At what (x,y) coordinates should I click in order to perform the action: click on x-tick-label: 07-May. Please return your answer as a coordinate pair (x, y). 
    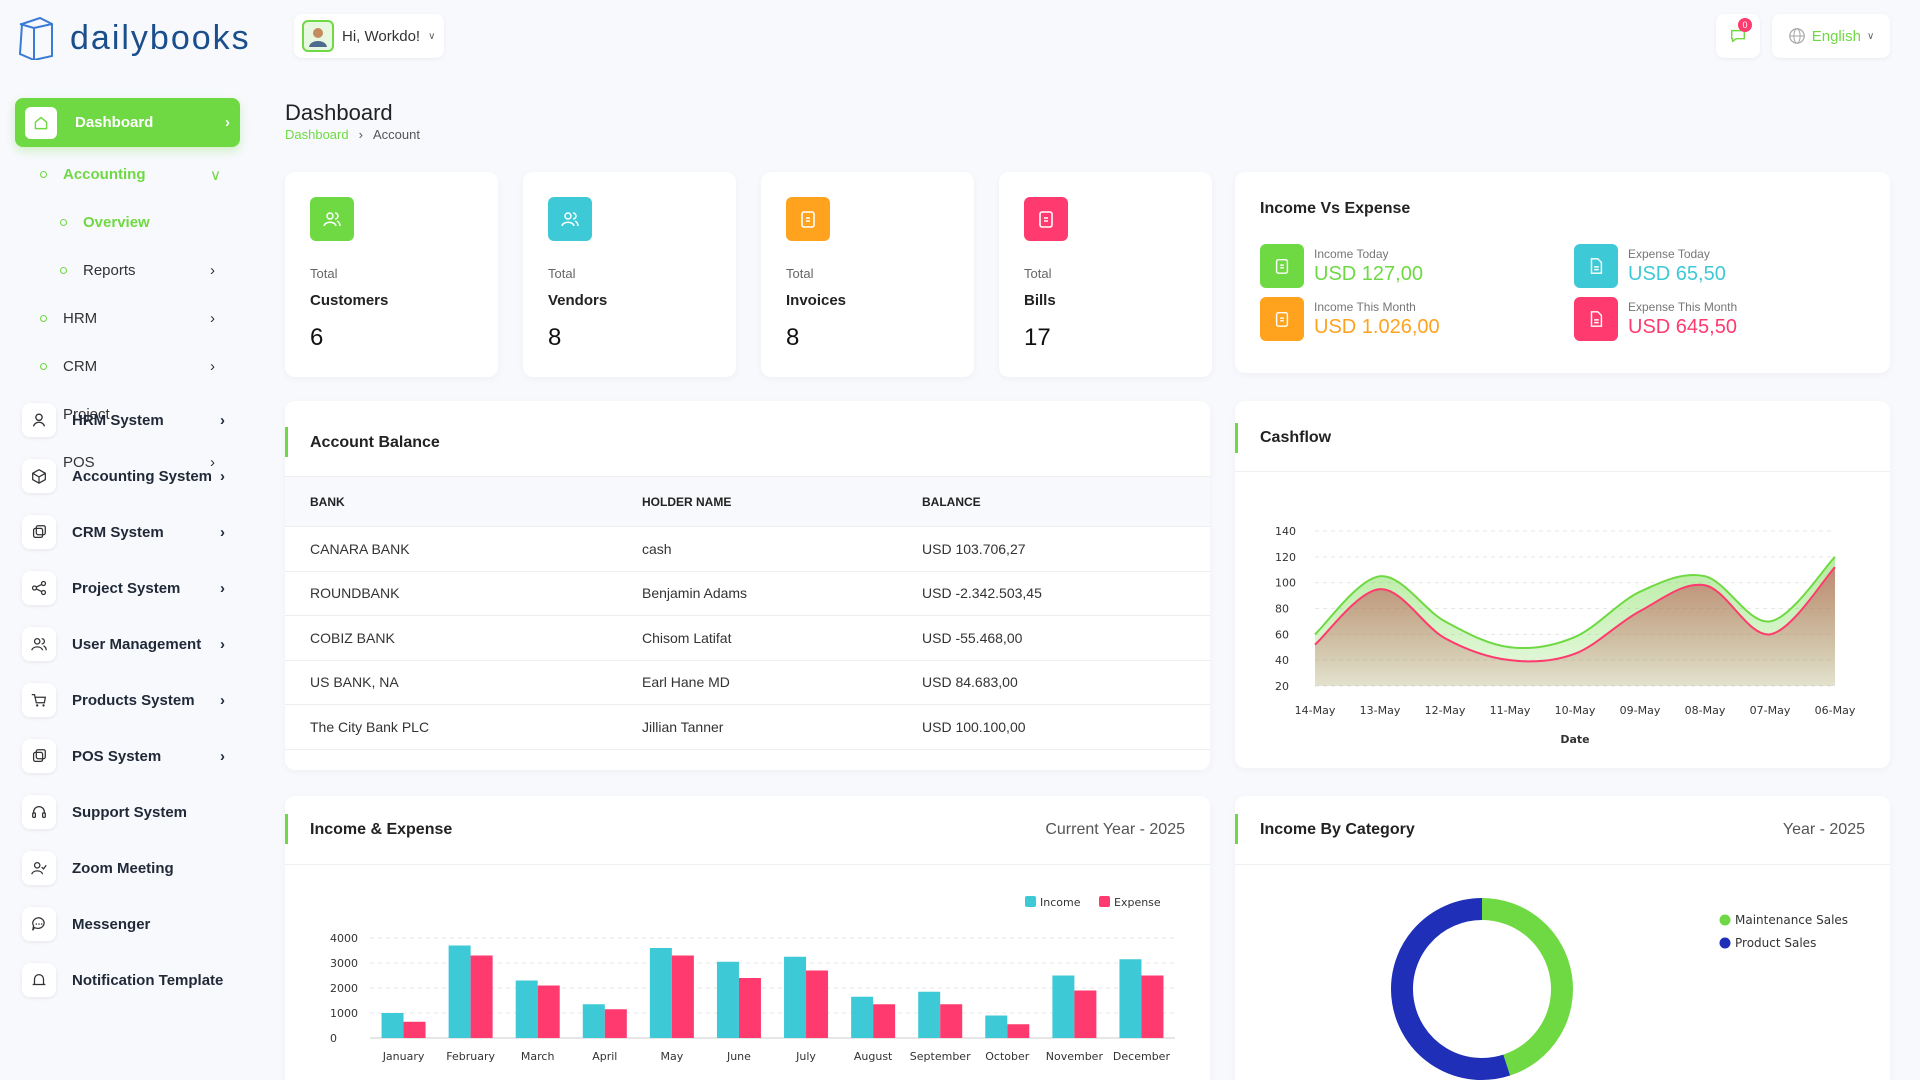
    Looking at the image, I should click on (1770, 710).